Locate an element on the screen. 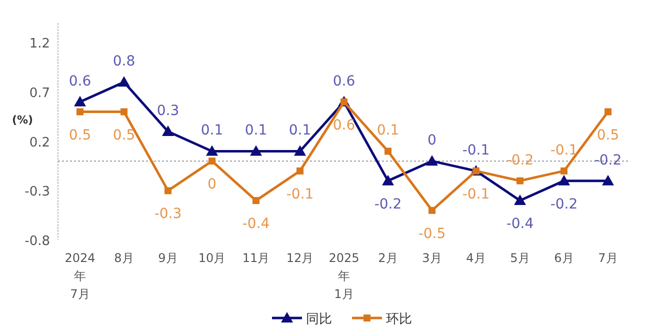  data-label: 0.8 is located at coordinates (124, 62).